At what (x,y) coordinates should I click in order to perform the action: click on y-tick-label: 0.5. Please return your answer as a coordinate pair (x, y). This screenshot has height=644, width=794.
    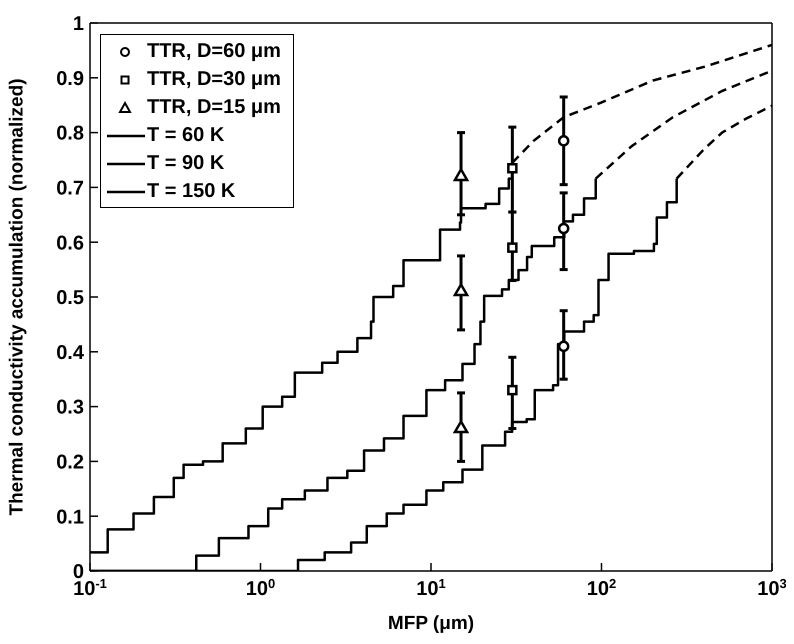
    Looking at the image, I should click on (70, 298).